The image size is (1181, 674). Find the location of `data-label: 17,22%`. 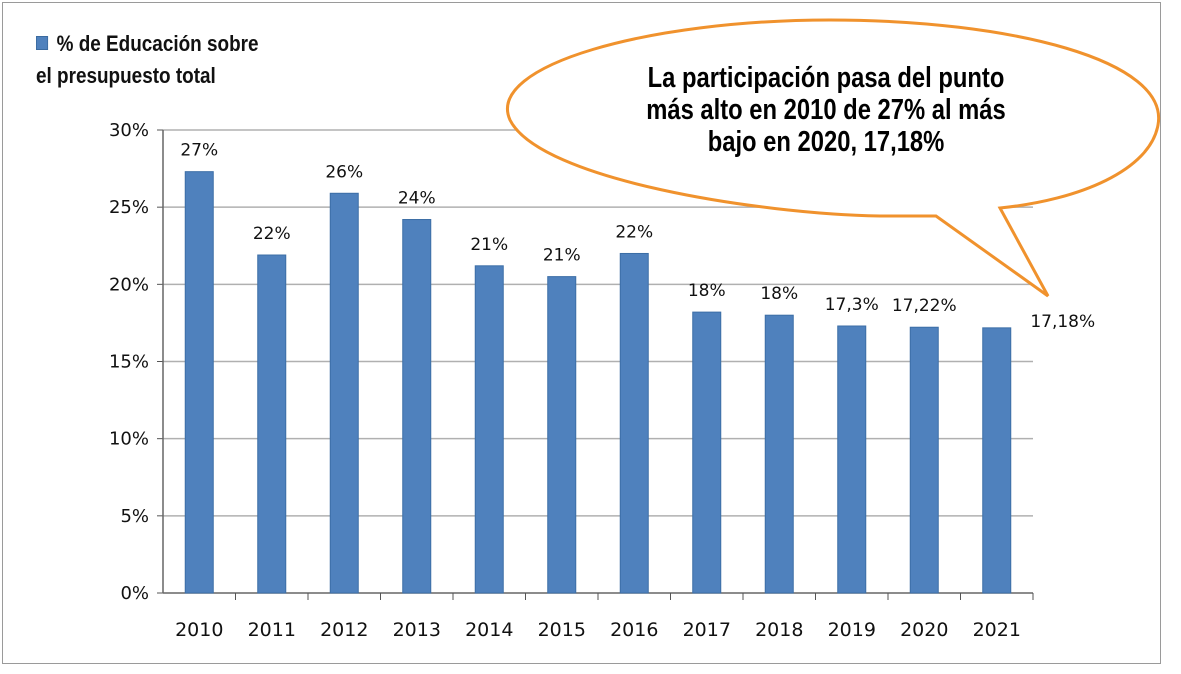

data-label: 17,22% is located at coordinates (924, 306).